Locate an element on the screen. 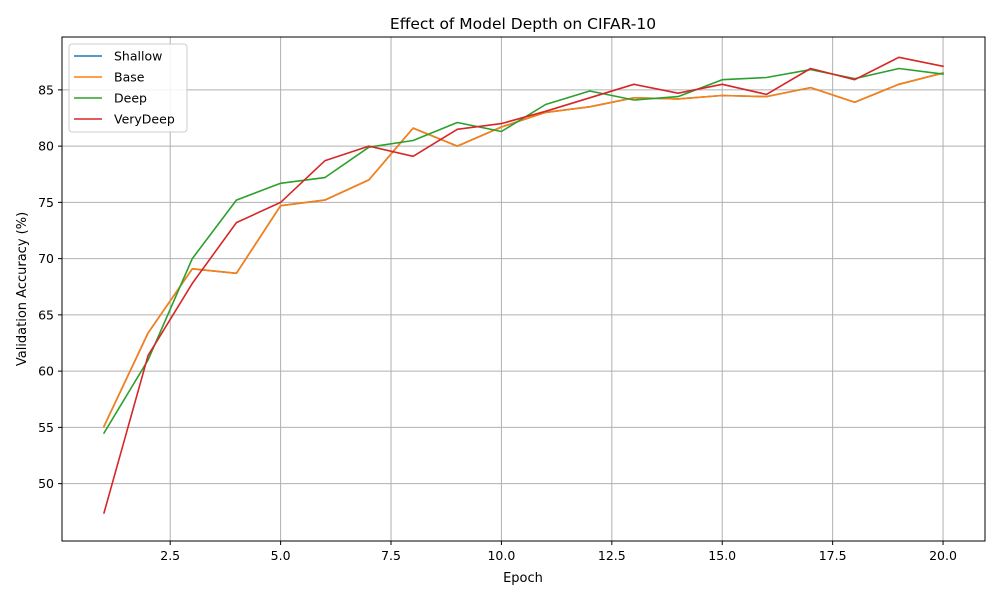  legend-label-shallow: Shallow is located at coordinates (138, 56).